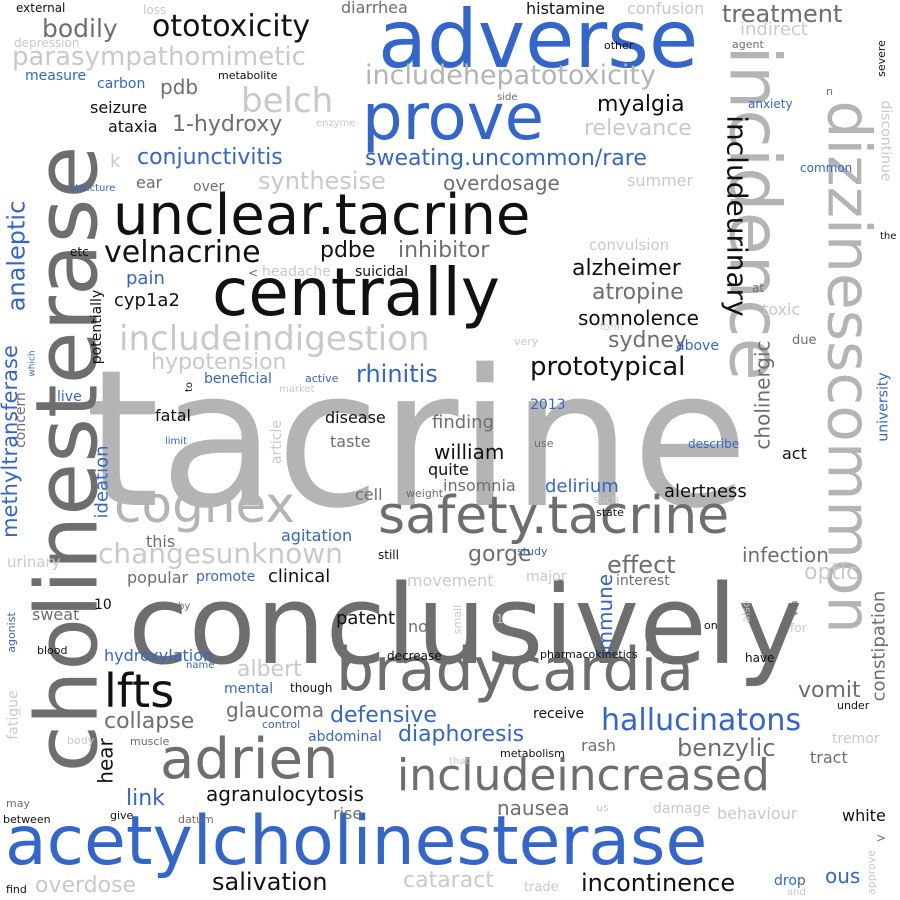  Describe the element at coordinates (544, 443) in the screenshot. I see `word-use: use` at that location.